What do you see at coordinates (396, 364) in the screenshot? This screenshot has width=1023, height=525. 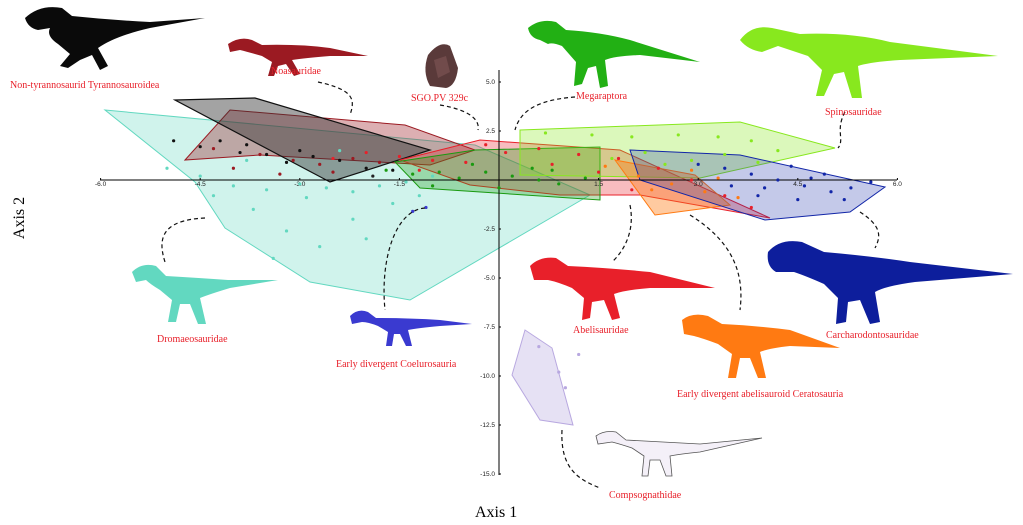 I see `label-coelurosauria: Early divergent Coelurosauria` at bounding box center [396, 364].